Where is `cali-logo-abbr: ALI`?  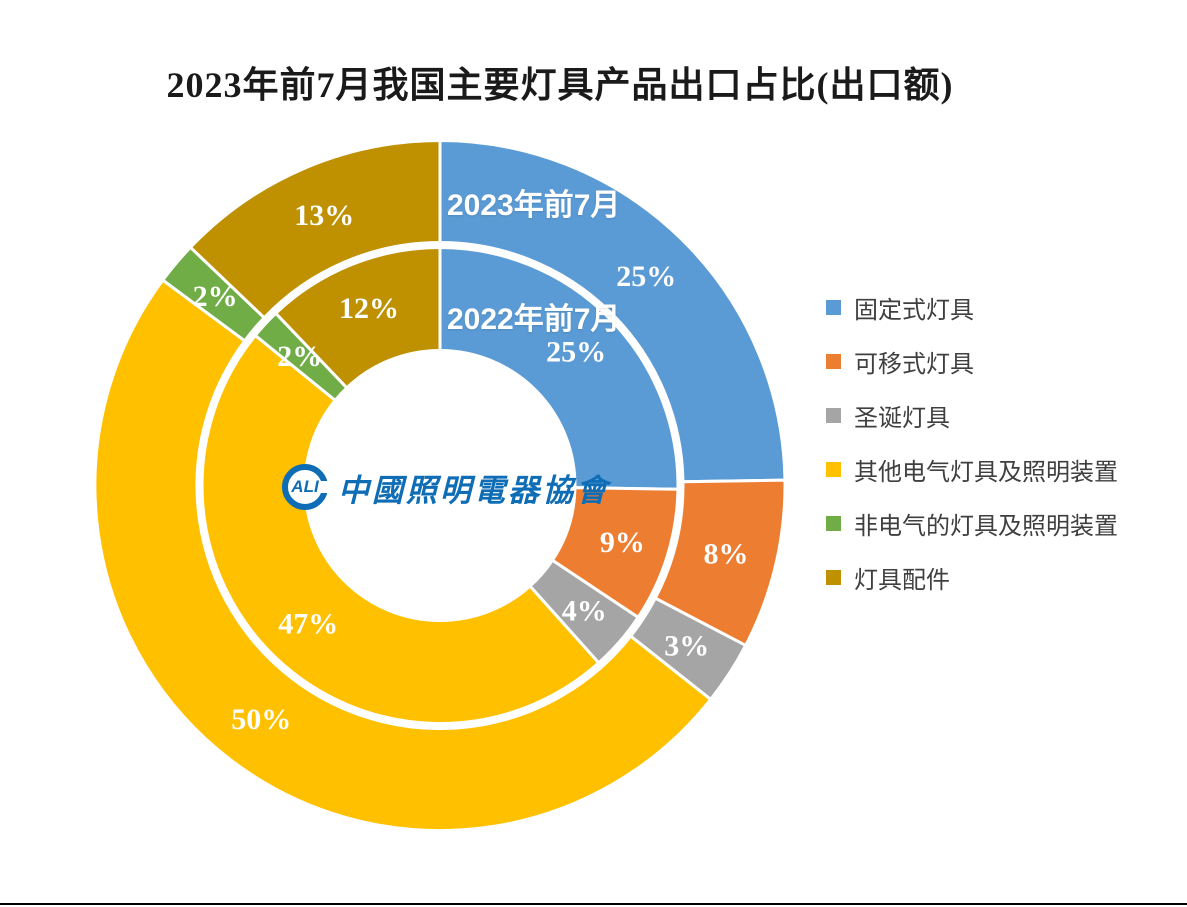 cali-logo-abbr: ALI is located at coordinates (305, 486).